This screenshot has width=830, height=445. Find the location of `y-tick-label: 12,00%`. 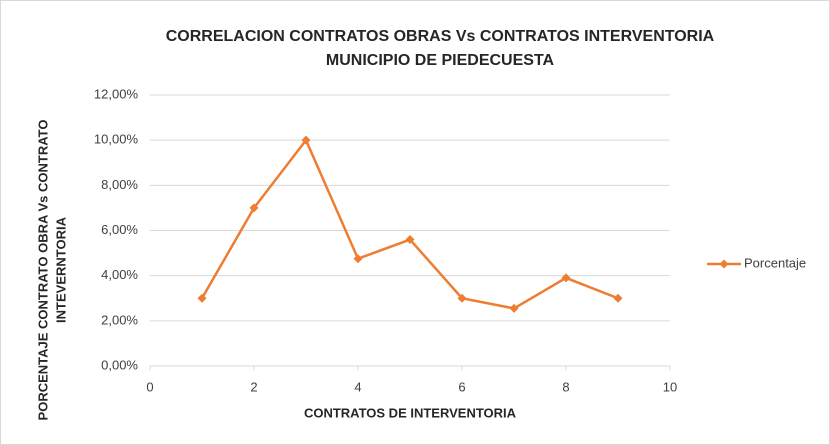

y-tick-label: 12,00% is located at coordinates (116, 93).